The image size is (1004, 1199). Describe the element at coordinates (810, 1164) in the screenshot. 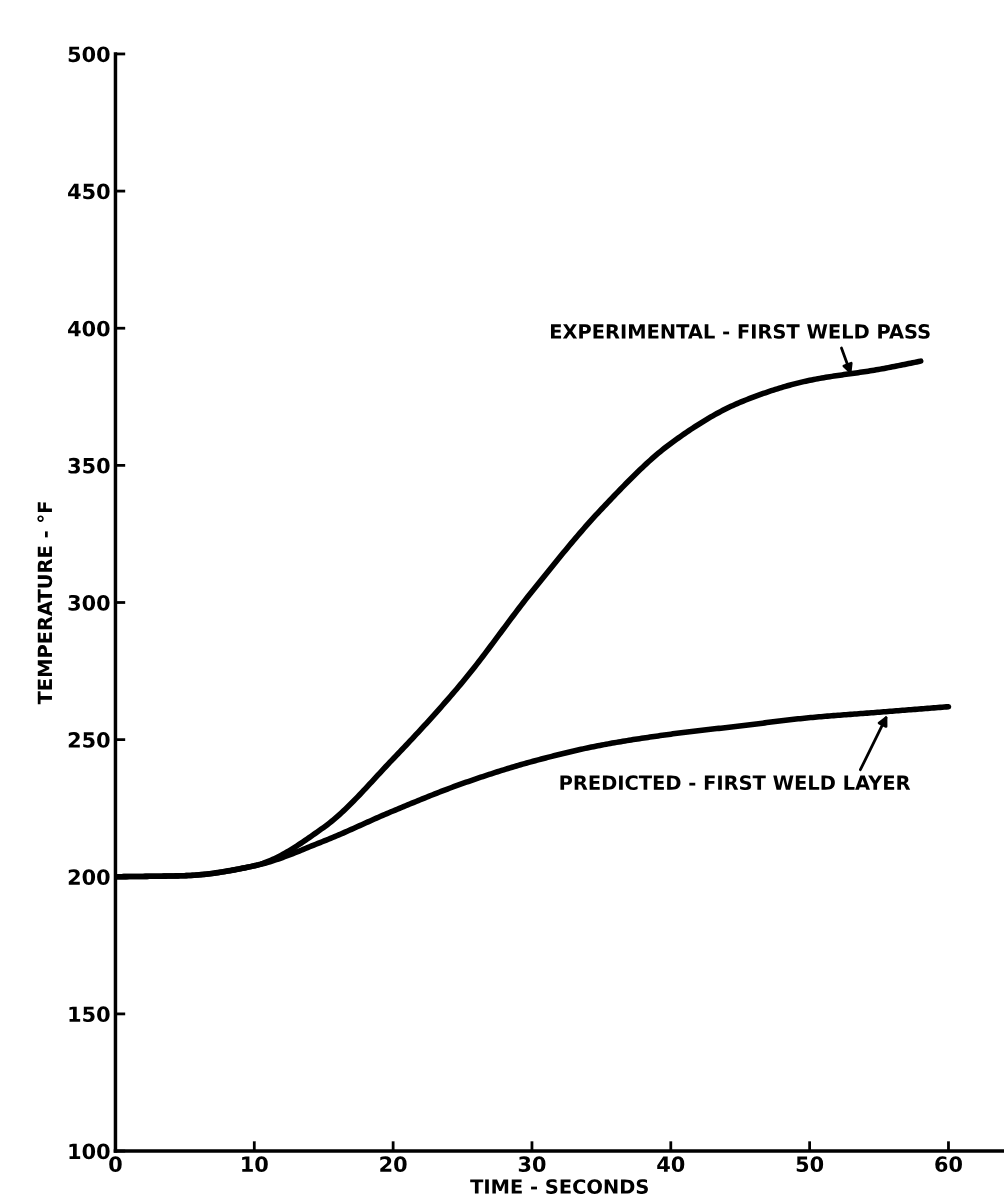

I see `x-tick-label: 50` at that location.